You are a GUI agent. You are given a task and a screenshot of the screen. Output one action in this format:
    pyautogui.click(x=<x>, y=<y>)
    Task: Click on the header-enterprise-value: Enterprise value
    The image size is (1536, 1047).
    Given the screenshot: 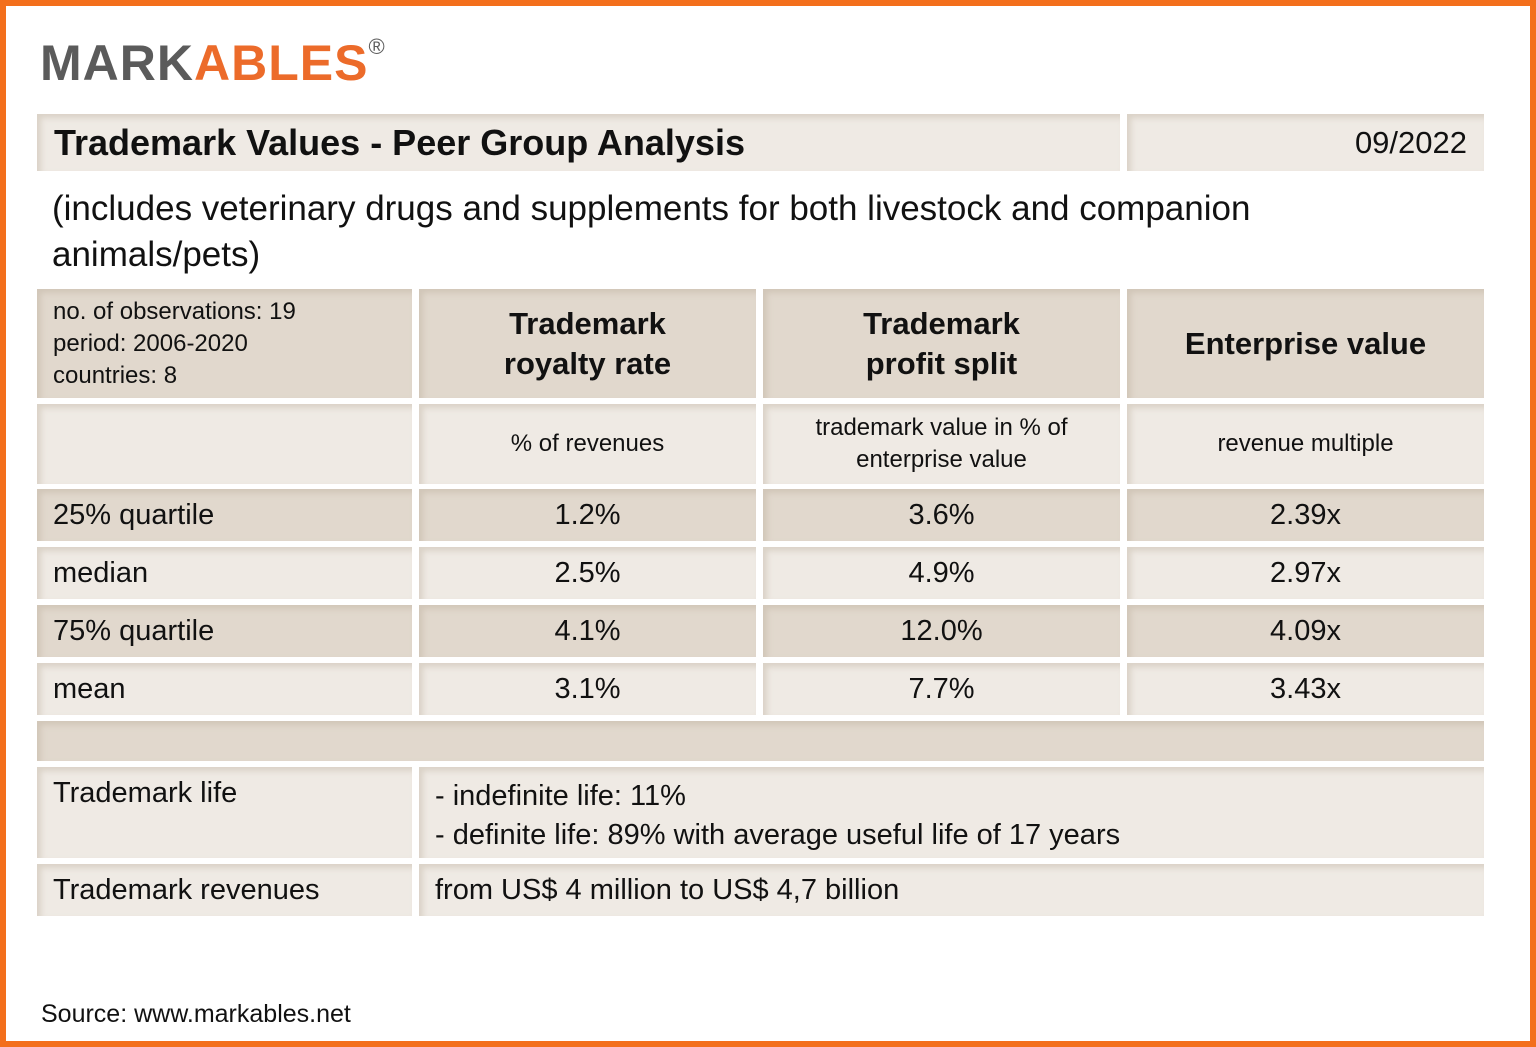 What is the action you would take?
    pyautogui.click(x=1305, y=343)
    